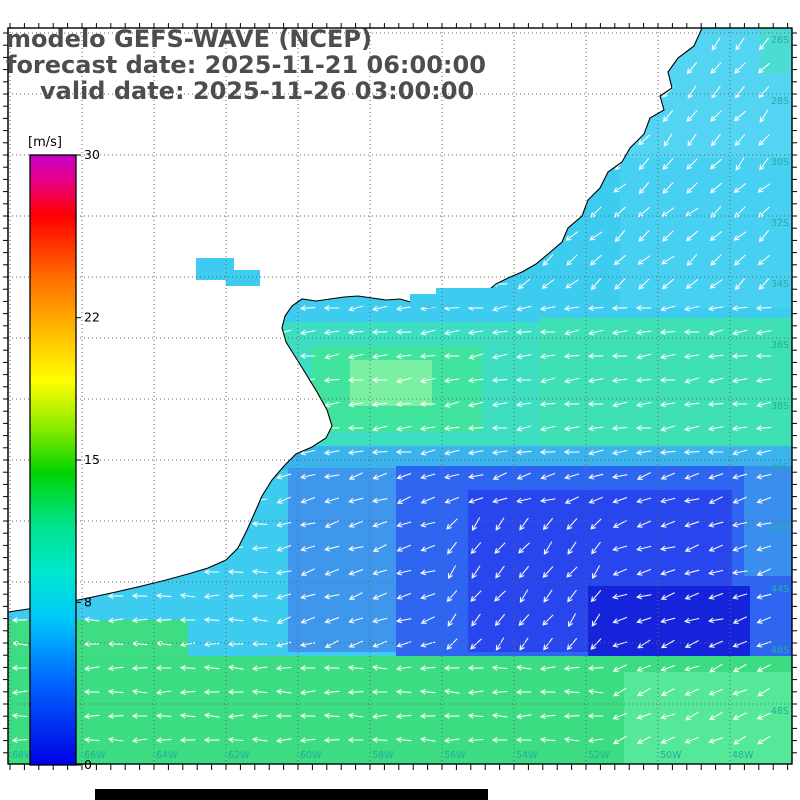 The image size is (800, 800). Describe the element at coordinates (780, 711) in the screenshot. I see `lat-tick-label: 48S` at that location.